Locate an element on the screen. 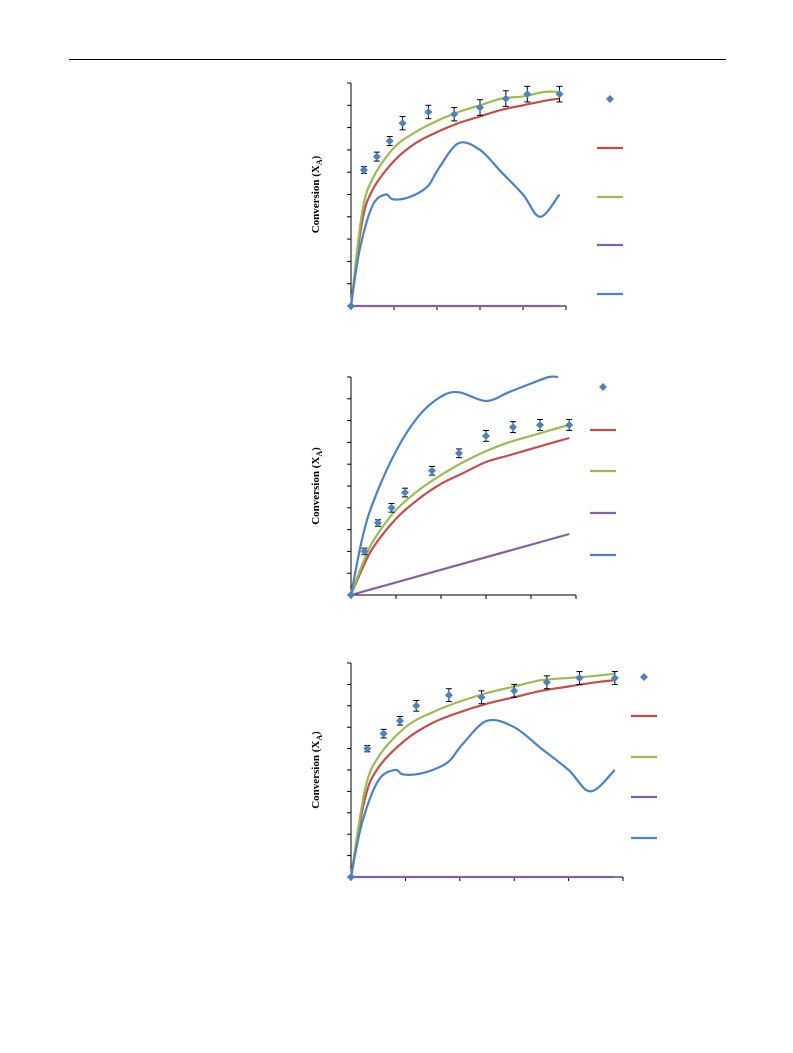 The image size is (793, 1053). chart-bottom: Conversion (XA) is located at coordinates (483, 771).